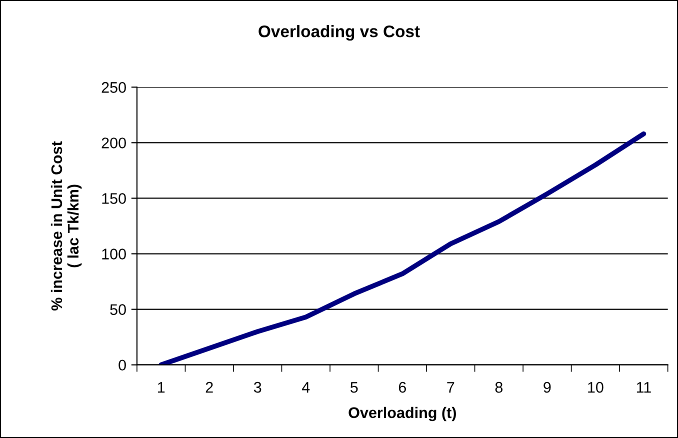  What do you see at coordinates (209, 387) in the screenshot?
I see `x-tick-label: 2` at bounding box center [209, 387].